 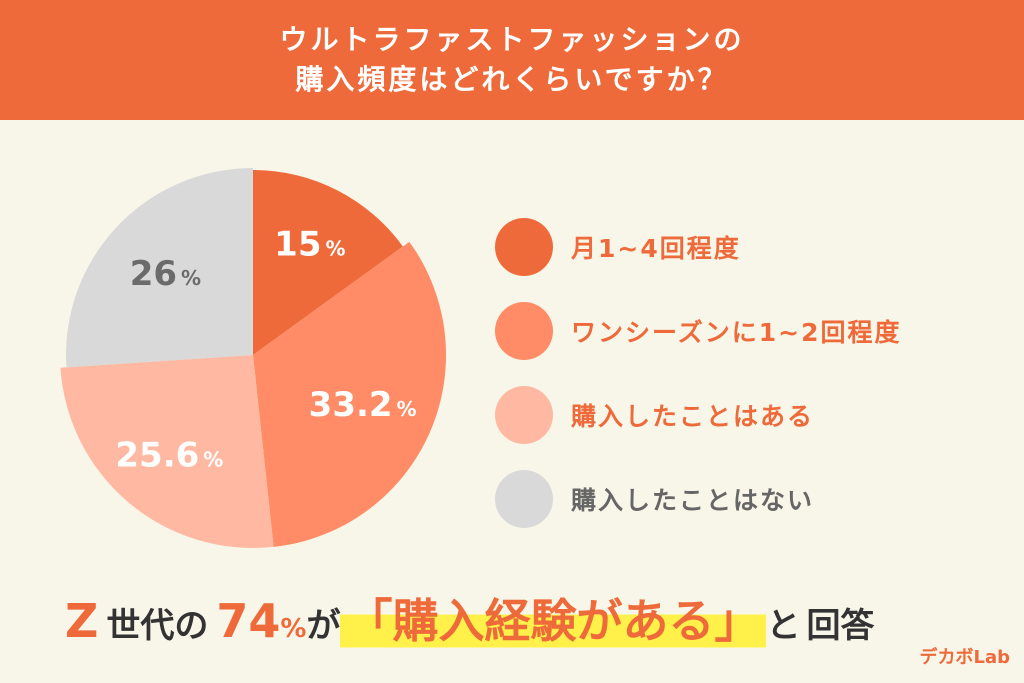 What do you see at coordinates (656, 248) in the screenshot?
I see `legend-label: 月1~4回程度` at bounding box center [656, 248].